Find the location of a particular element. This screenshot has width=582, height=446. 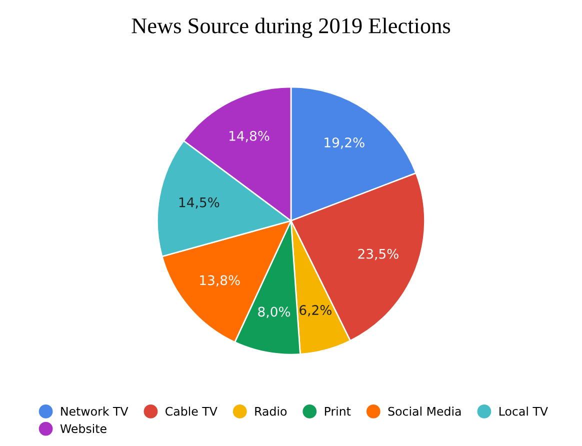

data-label: 8,0% is located at coordinates (274, 312).